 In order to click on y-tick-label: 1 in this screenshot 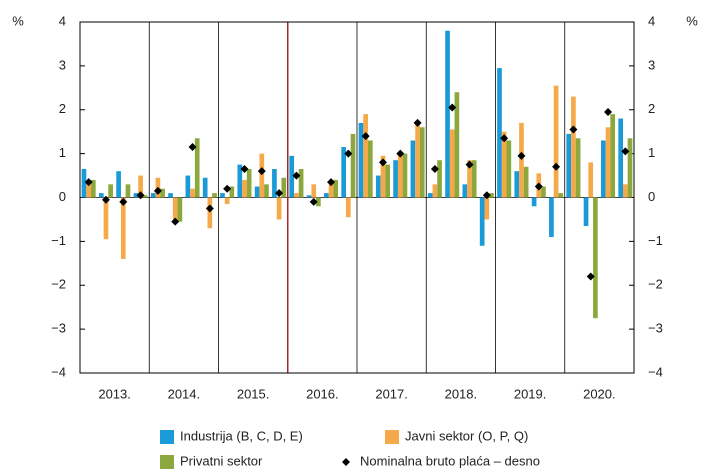, I will do `click(62, 152)`.